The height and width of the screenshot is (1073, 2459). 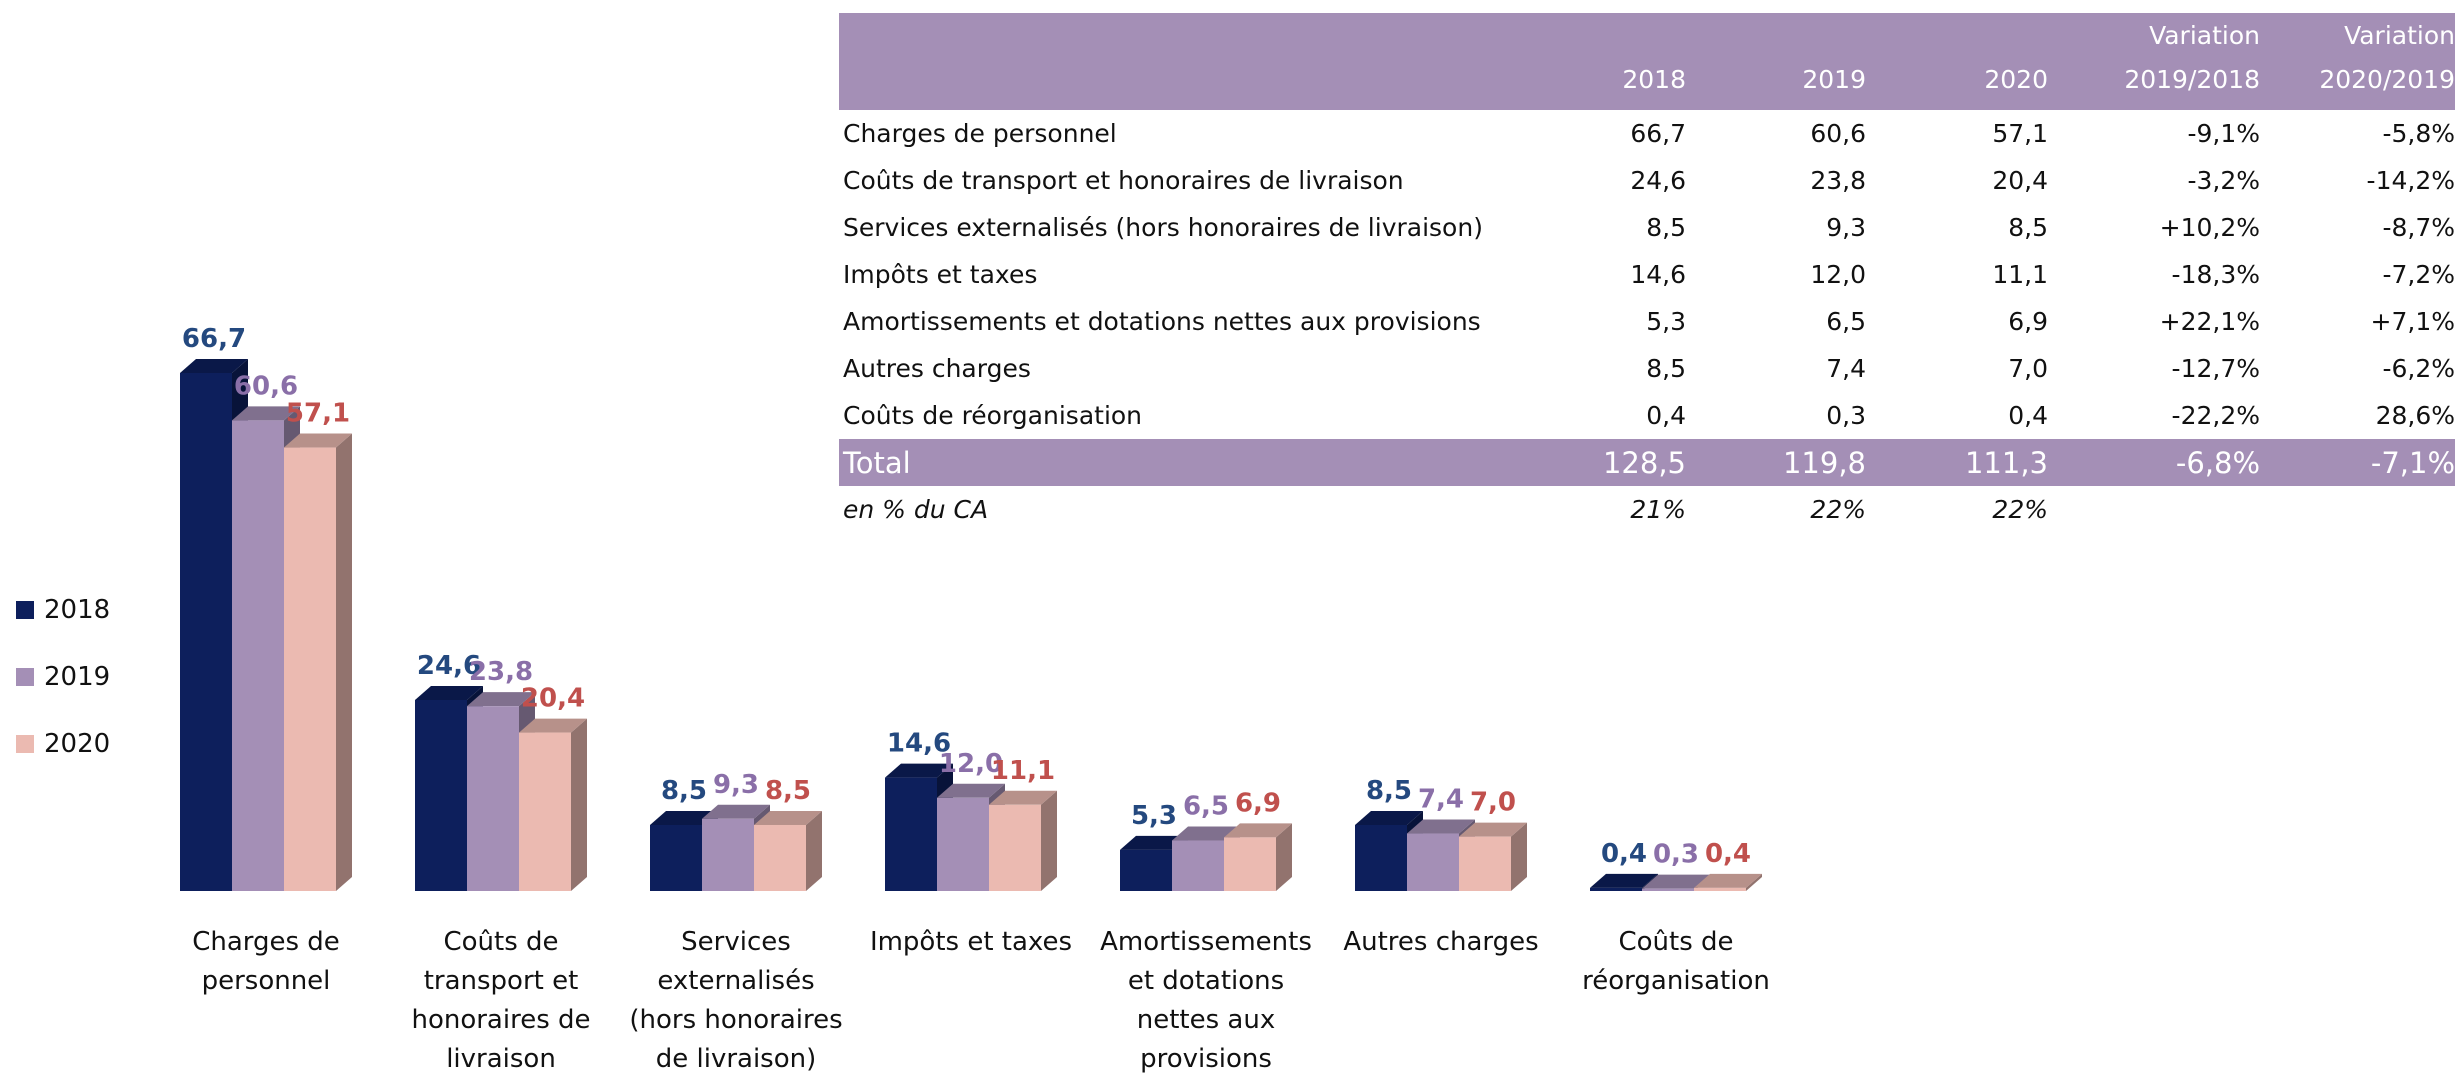 What do you see at coordinates (1441, 800) in the screenshot?
I see `data-label: 7,4` at bounding box center [1441, 800].